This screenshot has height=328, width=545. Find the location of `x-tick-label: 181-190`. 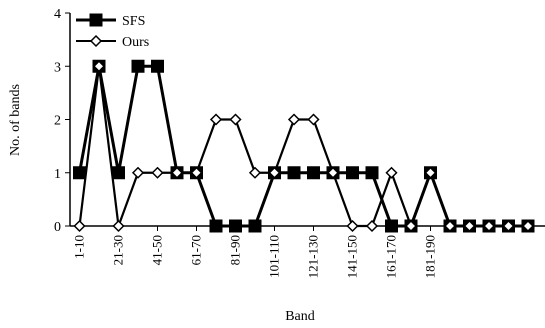

x-tick-label: 181-190 is located at coordinates (430, 256).